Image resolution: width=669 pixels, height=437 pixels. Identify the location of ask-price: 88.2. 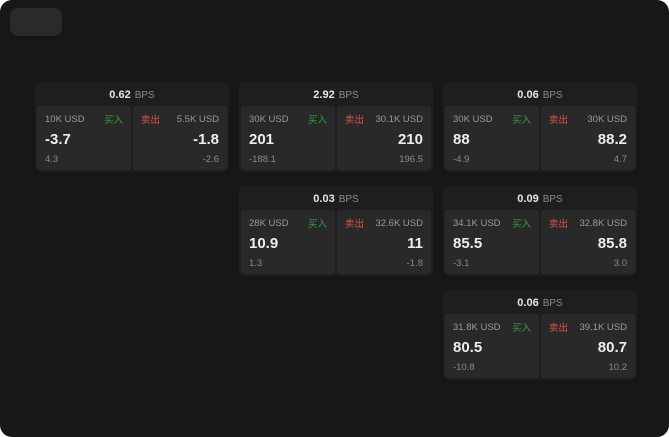
(612, 139).